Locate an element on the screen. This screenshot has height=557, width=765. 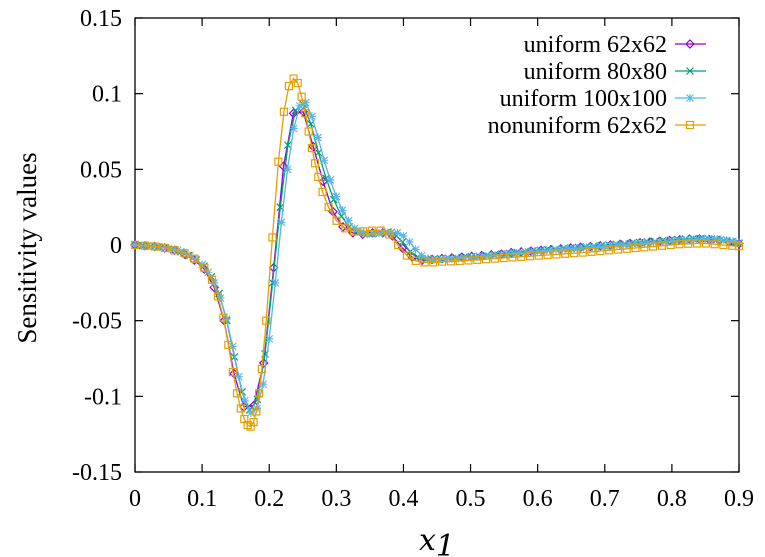
y-tick-label: -0.1 is located at coordinates (103, 397).